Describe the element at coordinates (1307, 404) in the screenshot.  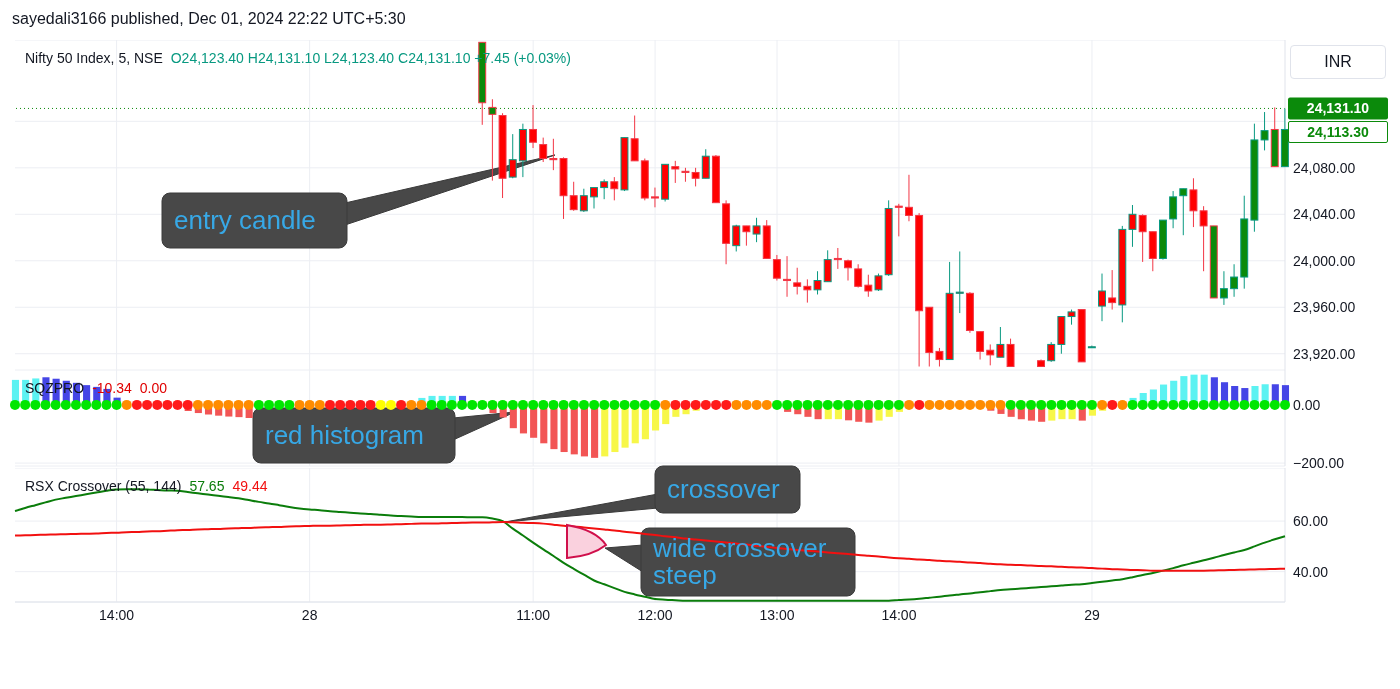
I see `y-tick-label: 0.00` at that location.